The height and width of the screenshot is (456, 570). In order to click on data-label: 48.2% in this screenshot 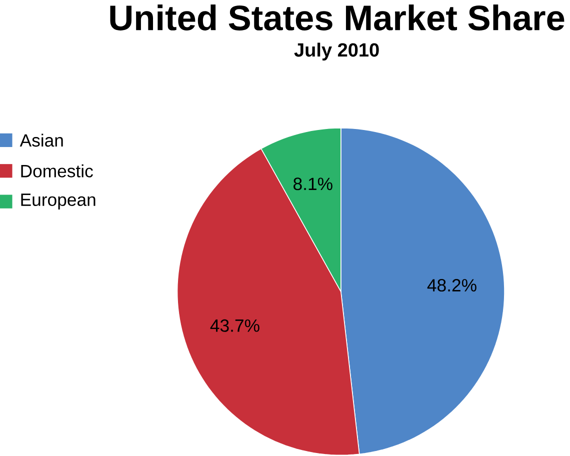, I will do `click(451, 285)`.